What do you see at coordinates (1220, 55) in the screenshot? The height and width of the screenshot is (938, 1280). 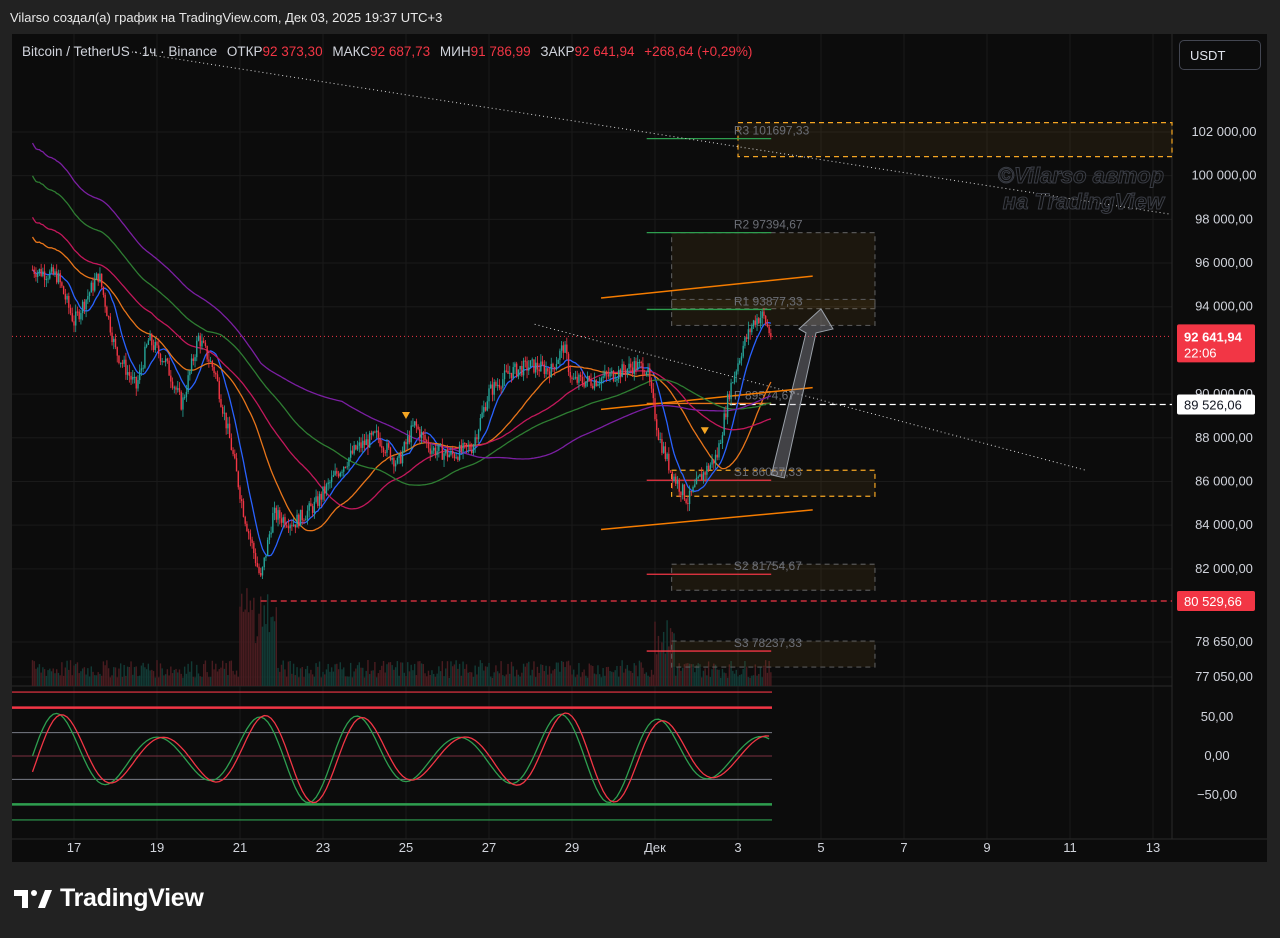 I see `currency-button: USDT` at bounding box center [1220, 55].